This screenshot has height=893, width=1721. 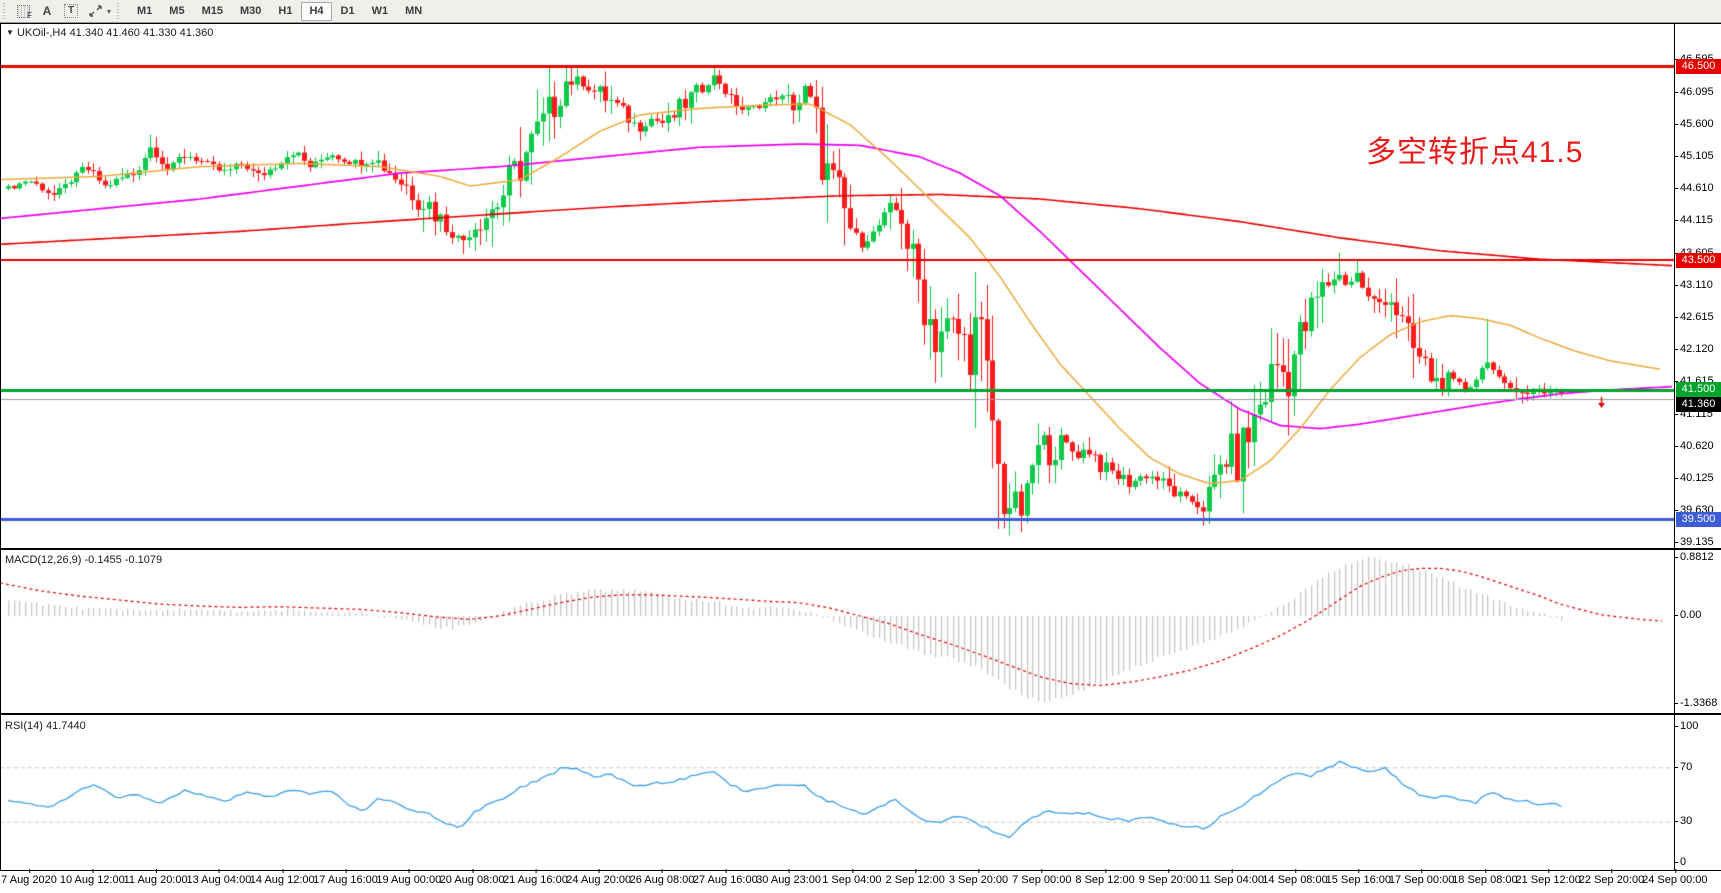 What do you see at coordinates (380, 10) in the screenshot?
I see `timeframe-button-w1: W1` at bounding box center [380, 10].